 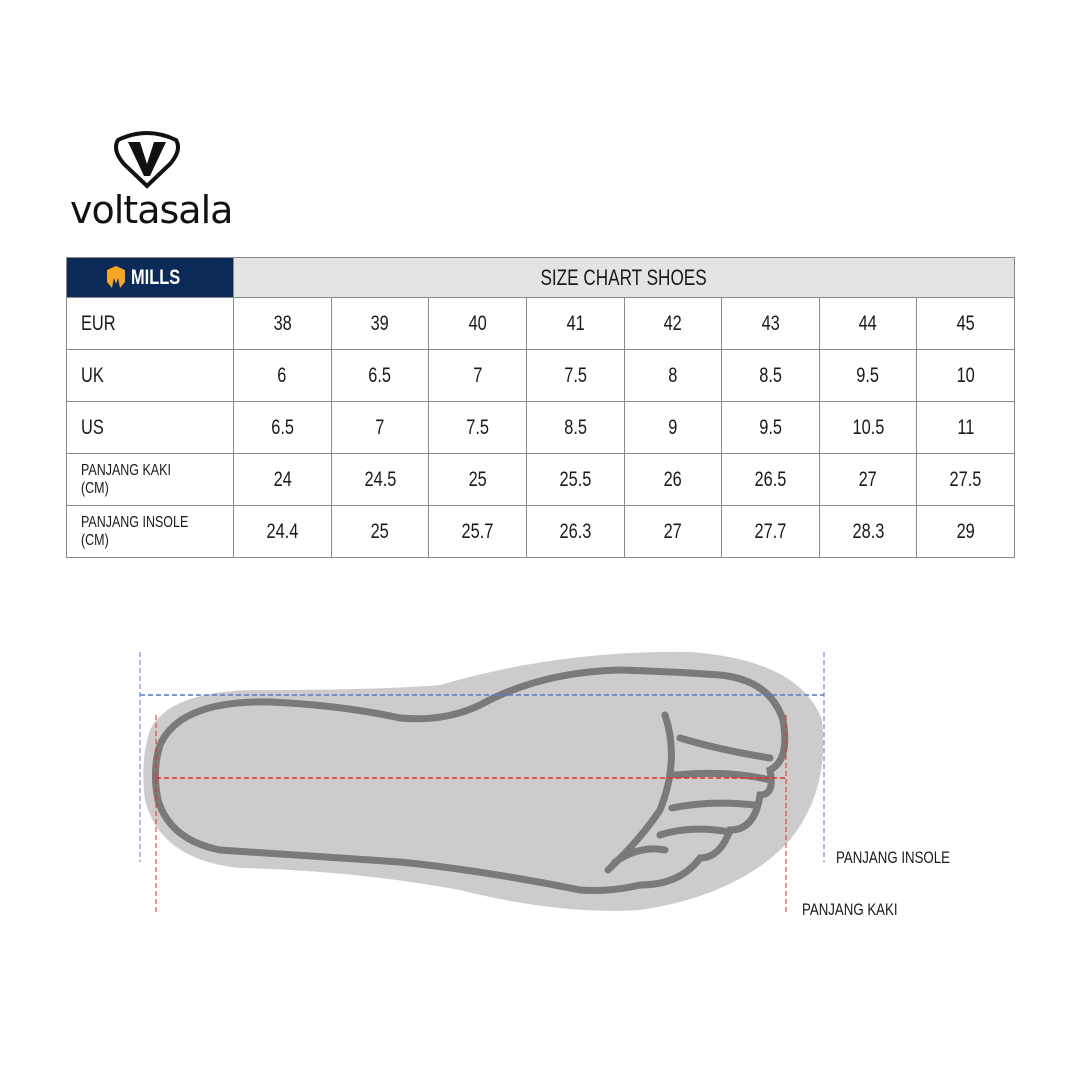 I want to click on size-cell: 26.5, so click(x=770, y=479).